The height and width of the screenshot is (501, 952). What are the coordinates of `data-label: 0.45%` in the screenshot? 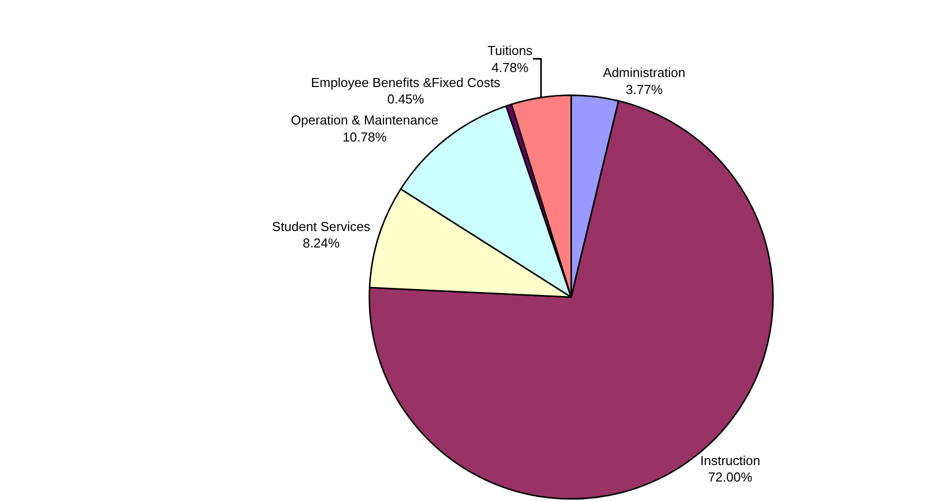 It's located at (406, 99).